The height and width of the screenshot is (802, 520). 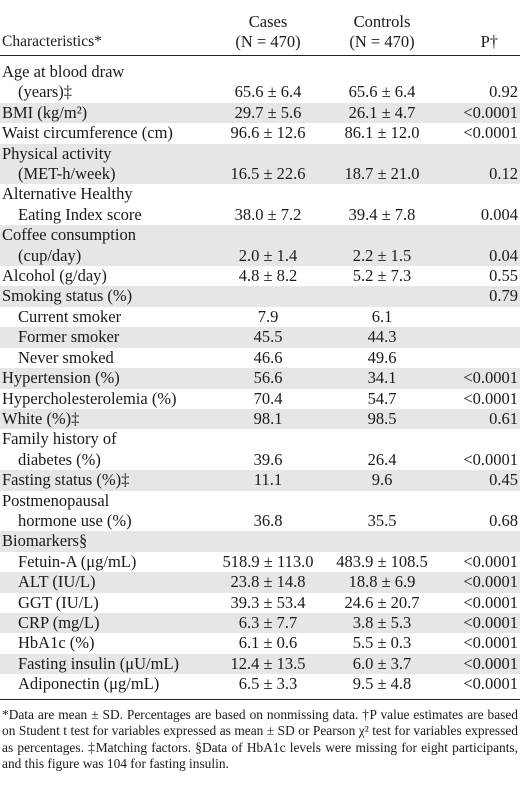 What do you see at coordinates (59, 439) in the screenshot?
I see `row-label-line: Family history of` at bounding box center [59, 439].